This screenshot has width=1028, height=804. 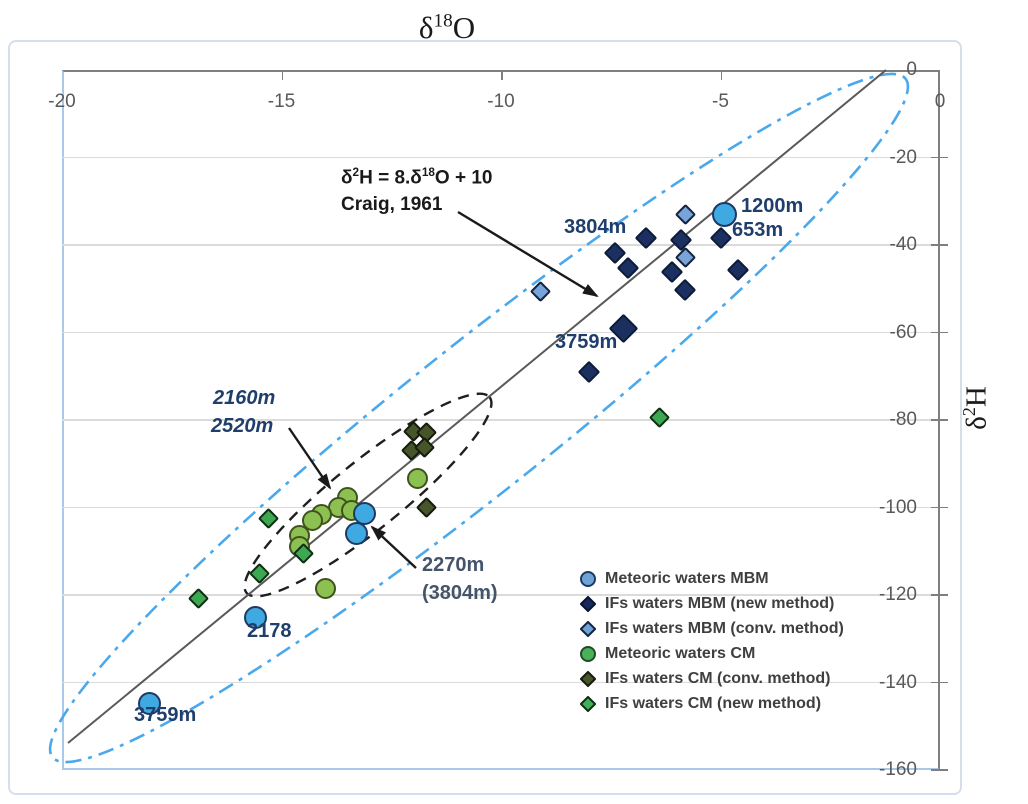 What do you see at coordinates (281, 101) in the screenshot?
I see `x-tick-label: -15` at bounding box center [281, 101].